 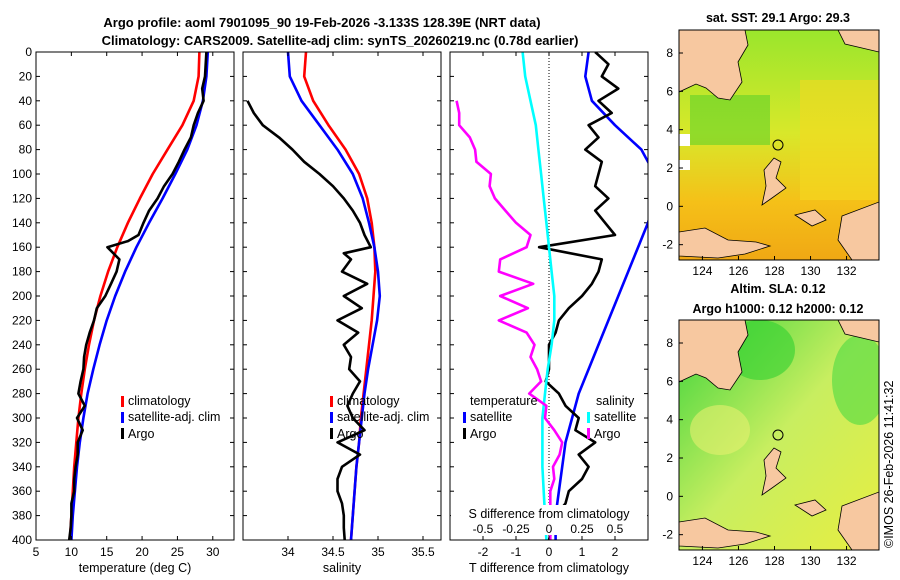 What do you see at coordinates (22, 418) in the screenshot?
I see `y-tick-label: 300` at bounding box center [22, 418].